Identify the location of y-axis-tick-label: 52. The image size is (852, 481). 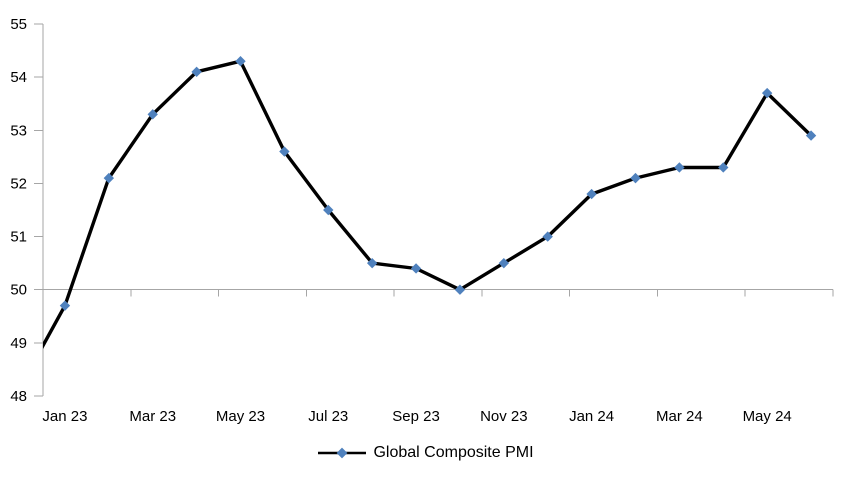
(18, 183).